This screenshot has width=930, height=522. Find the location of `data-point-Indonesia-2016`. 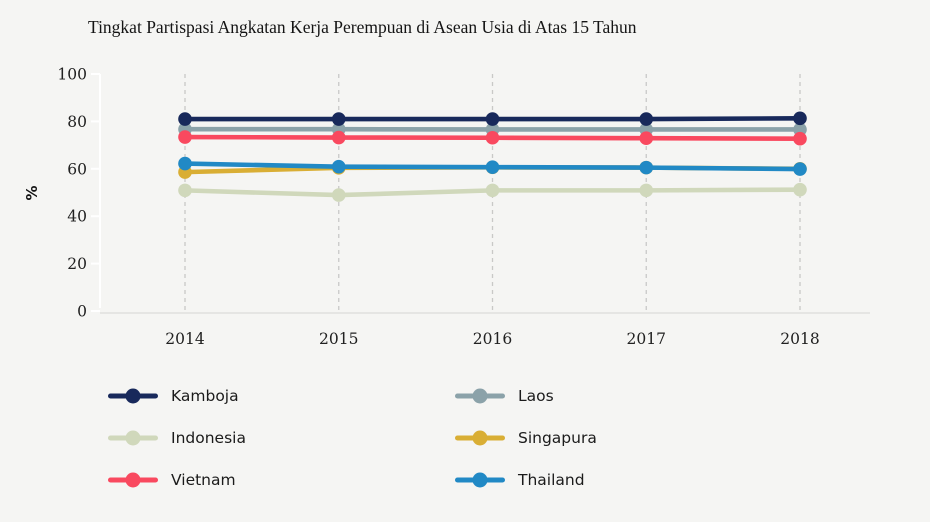

data-point-Indonesia-2016 is located at coordinates (492, 190).